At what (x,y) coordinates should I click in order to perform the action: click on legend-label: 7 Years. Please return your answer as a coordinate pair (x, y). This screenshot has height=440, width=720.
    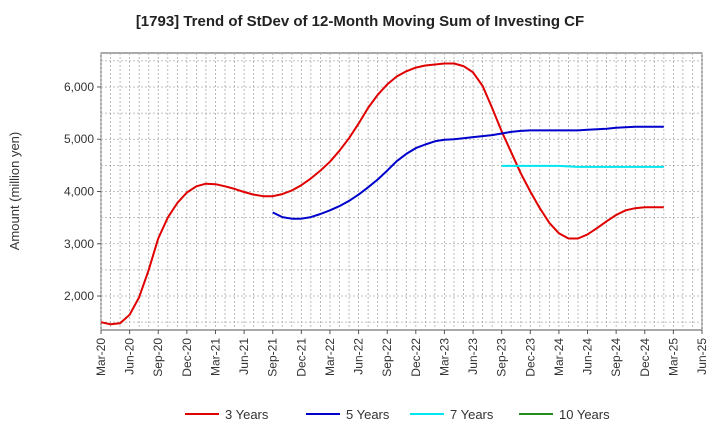
    Looking at the image, I should click on (472, 414).